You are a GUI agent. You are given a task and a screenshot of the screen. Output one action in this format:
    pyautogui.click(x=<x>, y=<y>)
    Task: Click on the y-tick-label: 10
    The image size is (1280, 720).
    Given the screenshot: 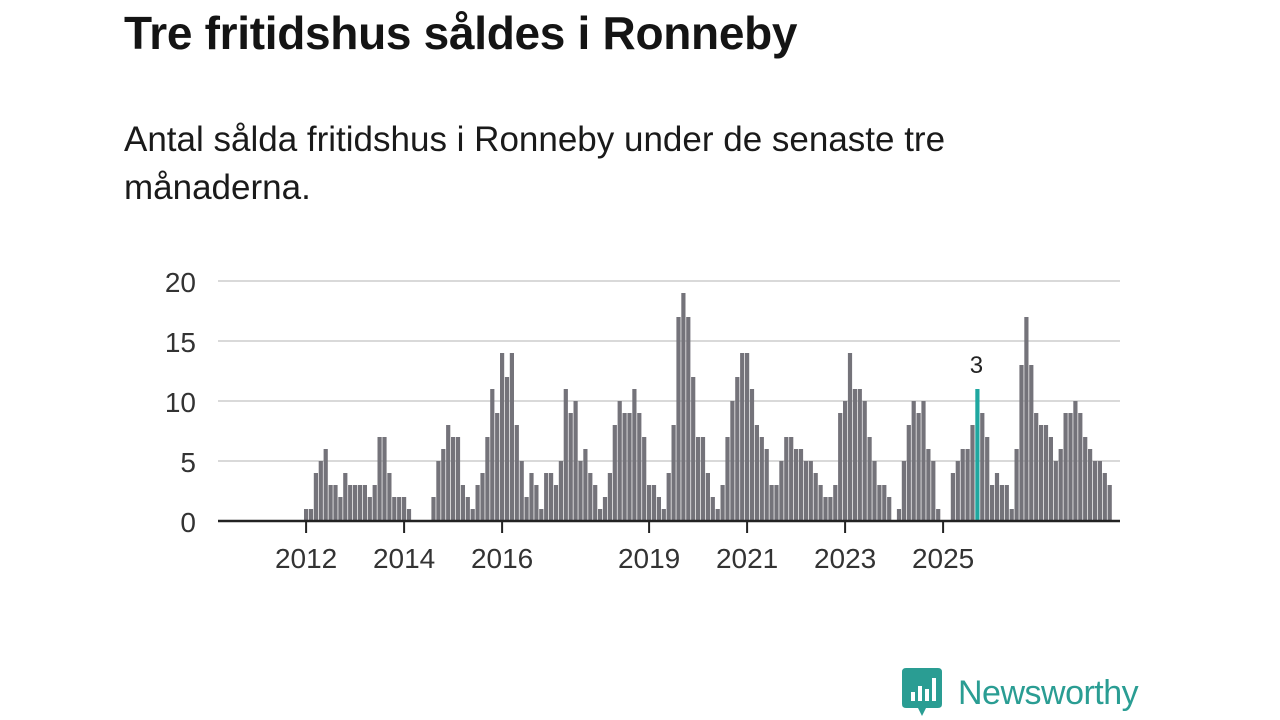 What is the action you would take?
    pyautogui.click(x=180, y=402)
    